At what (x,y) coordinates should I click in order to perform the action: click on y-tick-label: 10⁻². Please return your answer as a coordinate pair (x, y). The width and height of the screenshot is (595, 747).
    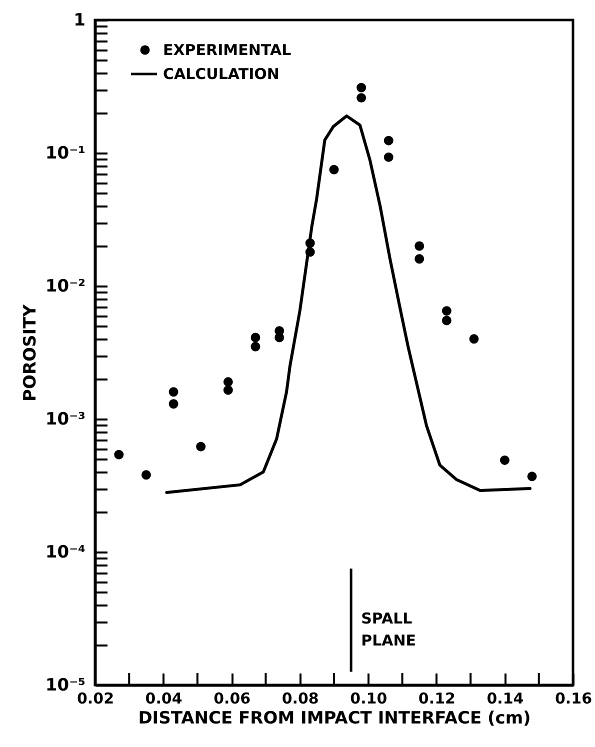
    Looking at the image, I should click on (65, 286).